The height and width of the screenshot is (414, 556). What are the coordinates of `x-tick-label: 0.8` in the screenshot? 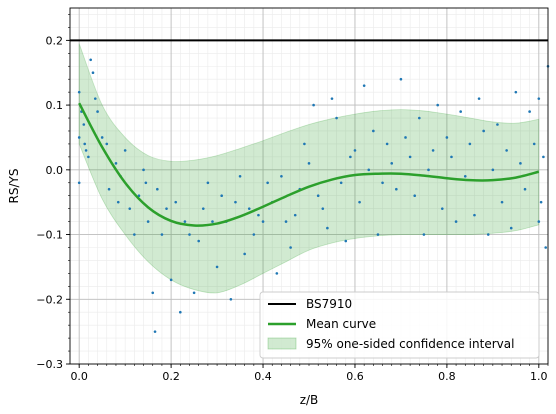 It's located at (447, 376).